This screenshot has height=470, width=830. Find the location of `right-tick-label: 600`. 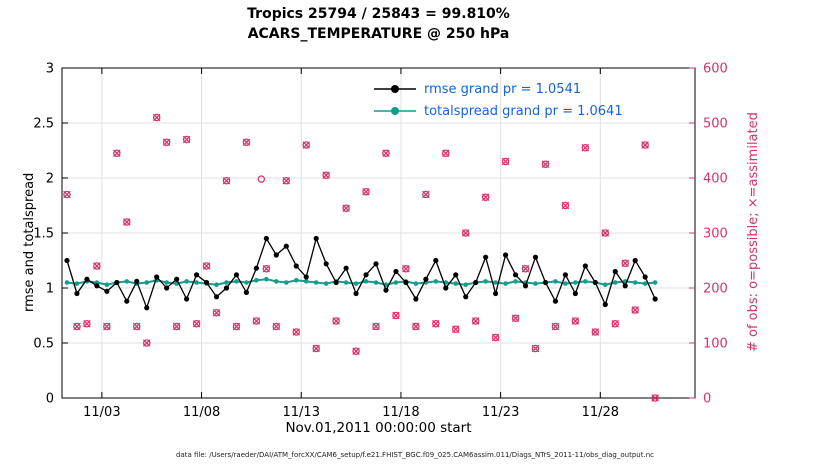

right-tick-label: 600 is located at coordinates (715, 69).